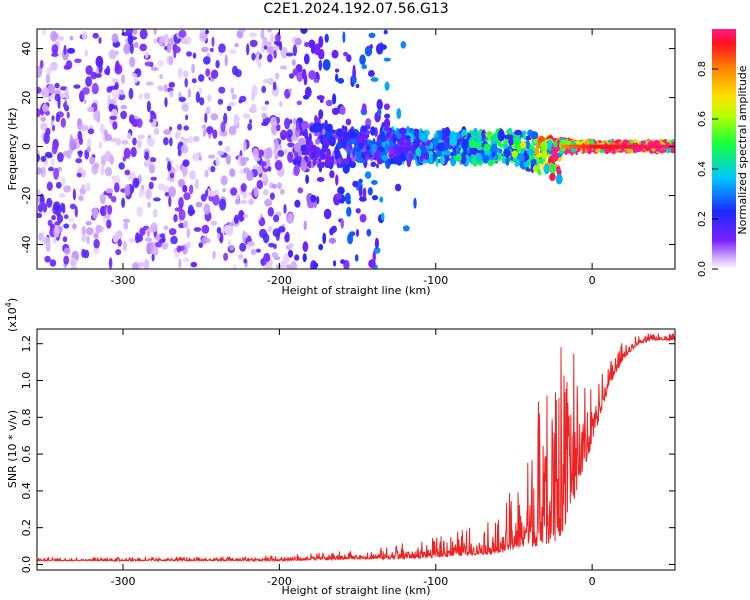  What do you see at coordinates (26, 528) in the screenshot?
I see `y-tick-label: 0.2` at bounding box center [26, 528].